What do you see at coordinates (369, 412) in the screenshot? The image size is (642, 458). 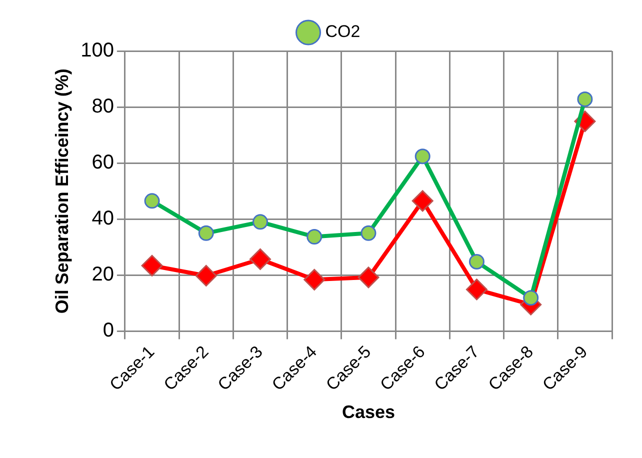 I see `x-axis-title: Cases` at bounding box center [369, 412].